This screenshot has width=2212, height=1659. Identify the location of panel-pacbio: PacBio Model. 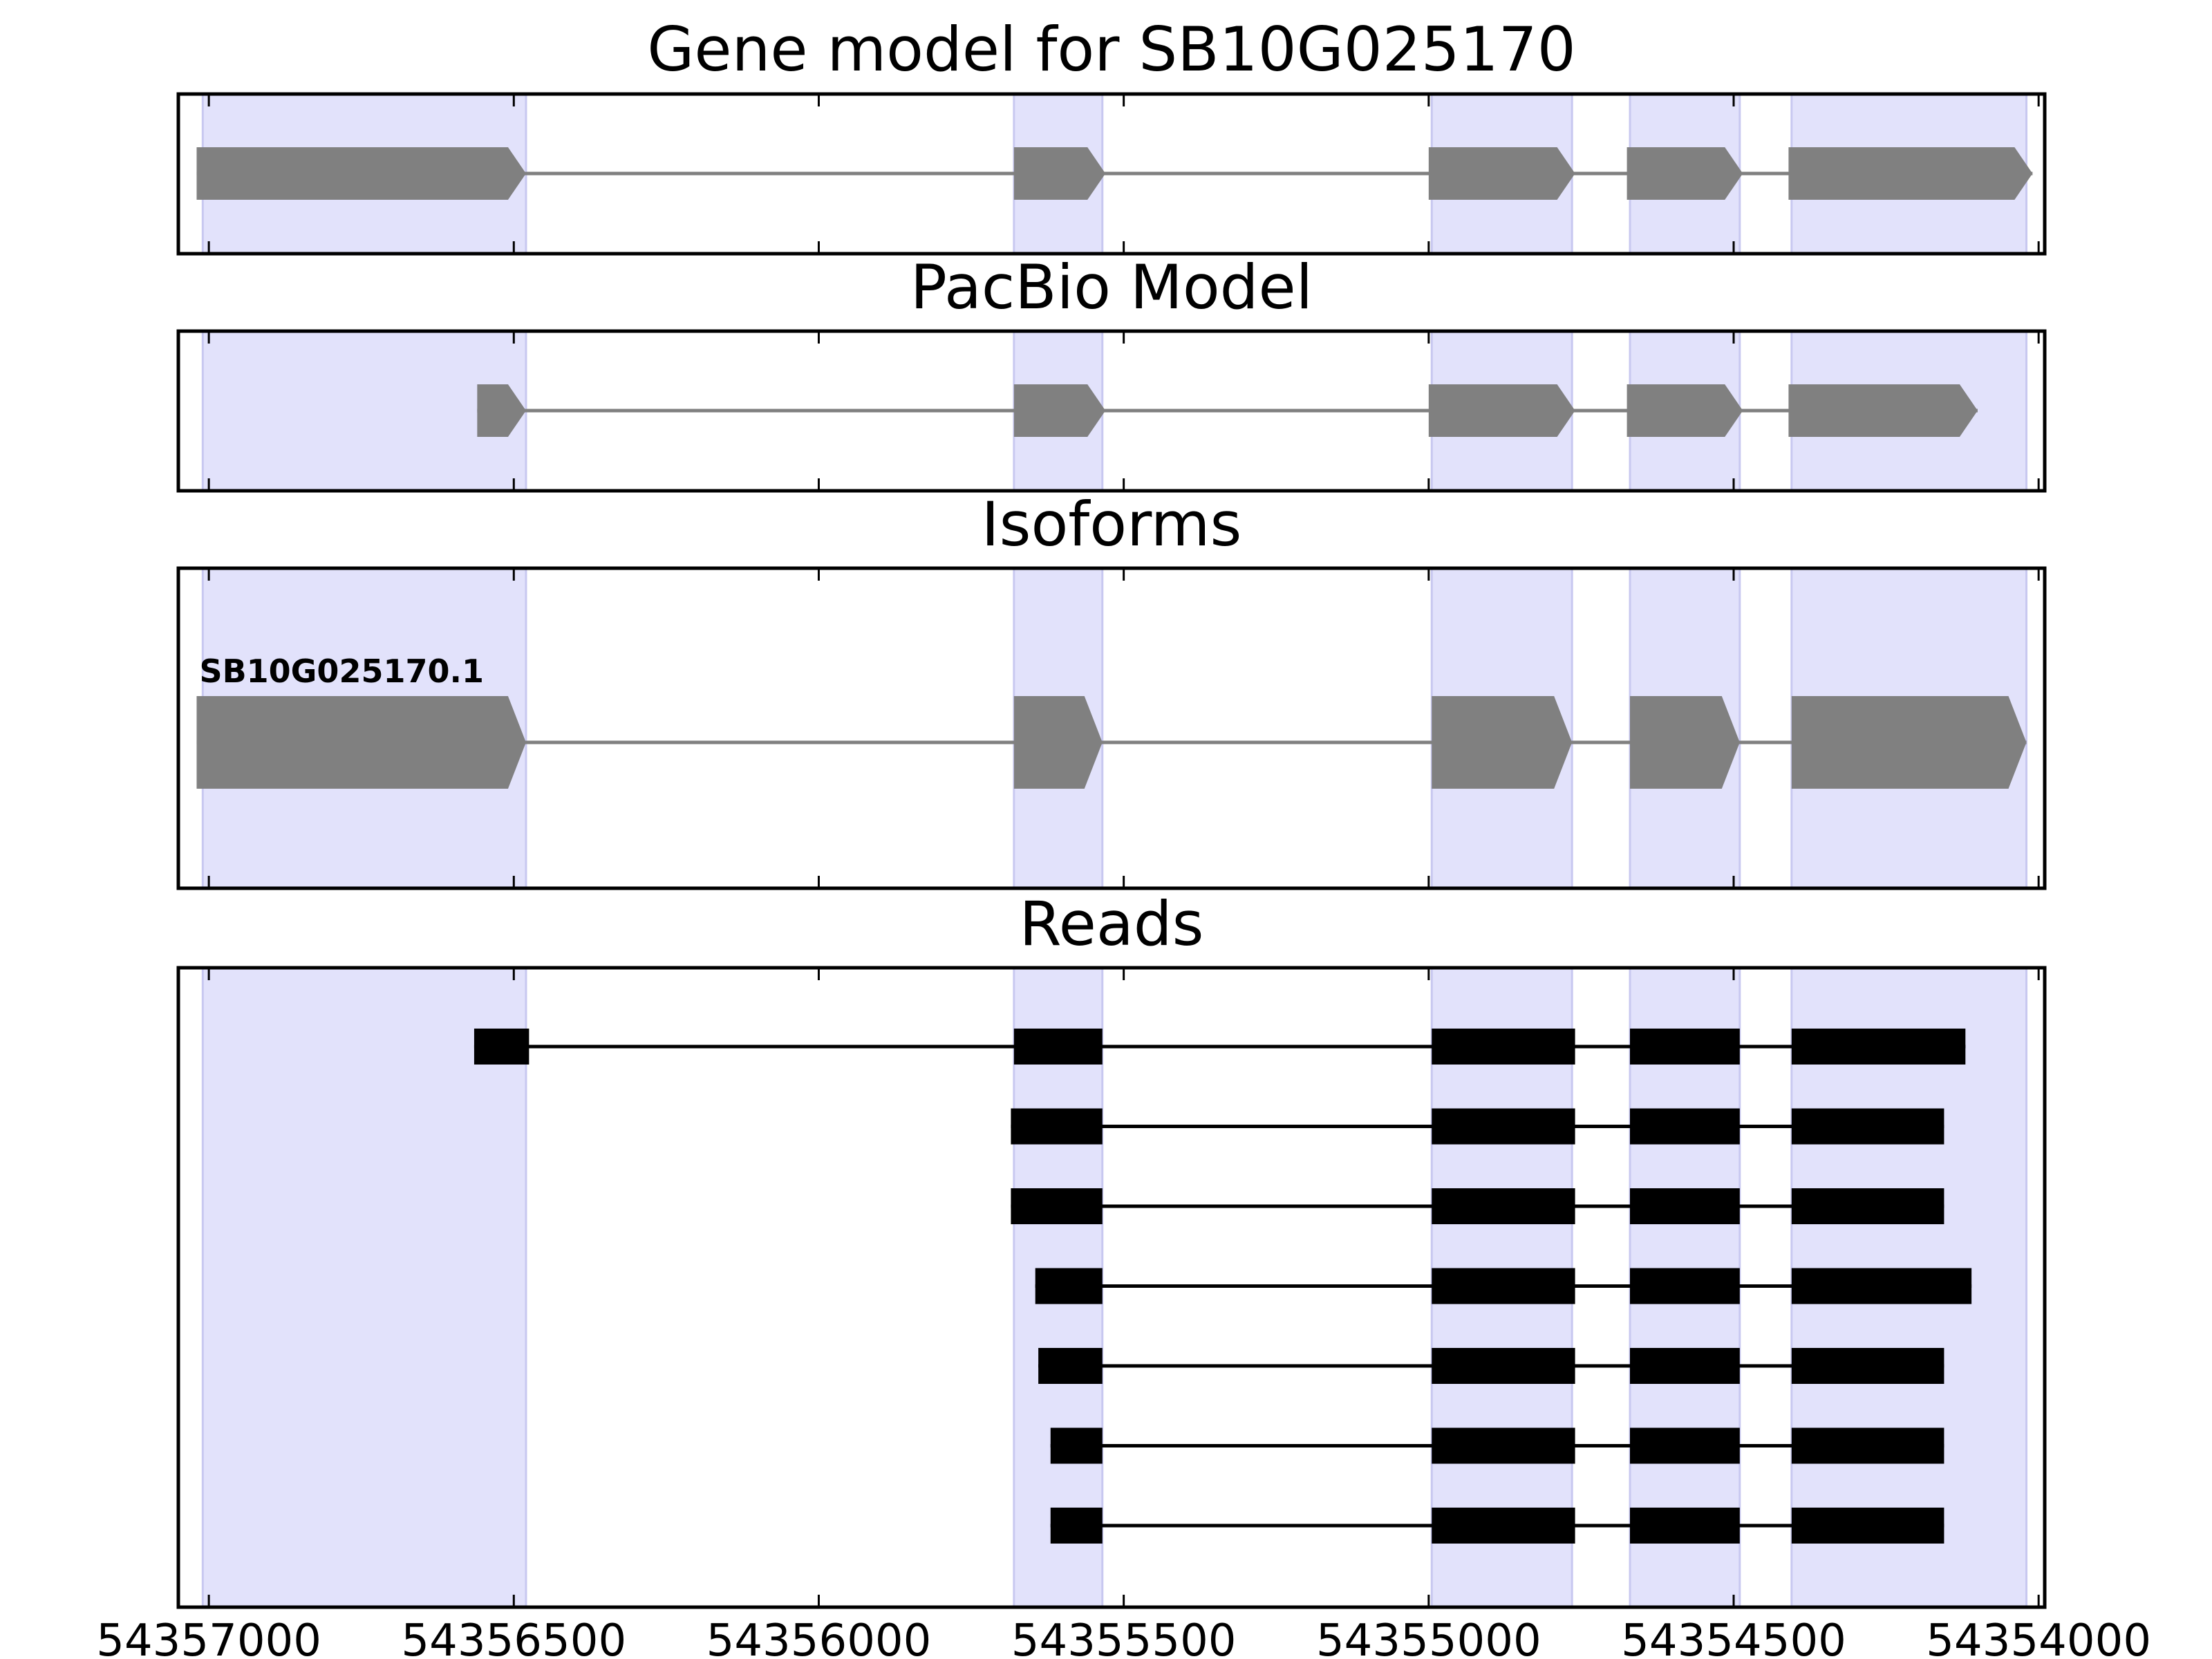
(1111, 372).